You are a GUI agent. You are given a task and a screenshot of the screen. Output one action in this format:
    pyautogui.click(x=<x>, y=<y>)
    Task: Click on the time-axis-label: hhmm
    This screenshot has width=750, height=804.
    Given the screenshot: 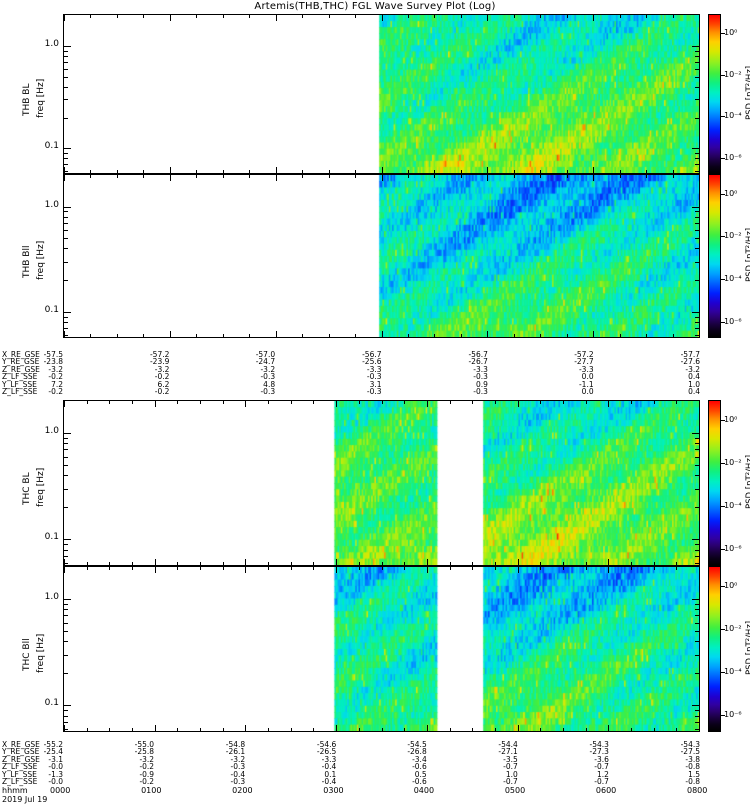 What is the action you would take?
    pyautogui.click(x=15, y=790)
    